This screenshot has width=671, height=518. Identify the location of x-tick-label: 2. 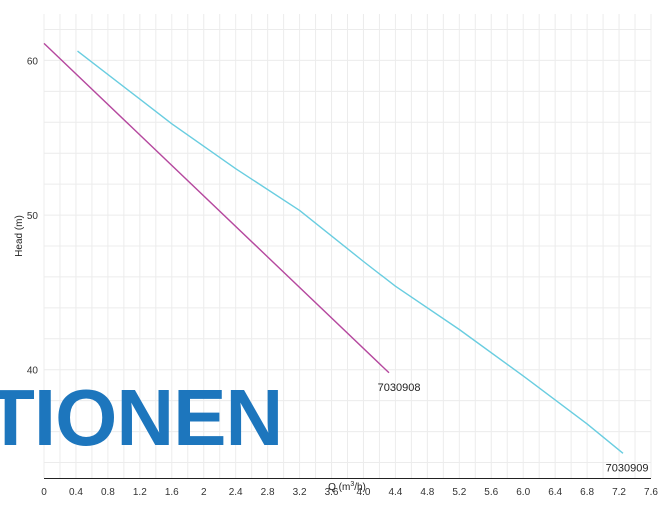
(204, 492).